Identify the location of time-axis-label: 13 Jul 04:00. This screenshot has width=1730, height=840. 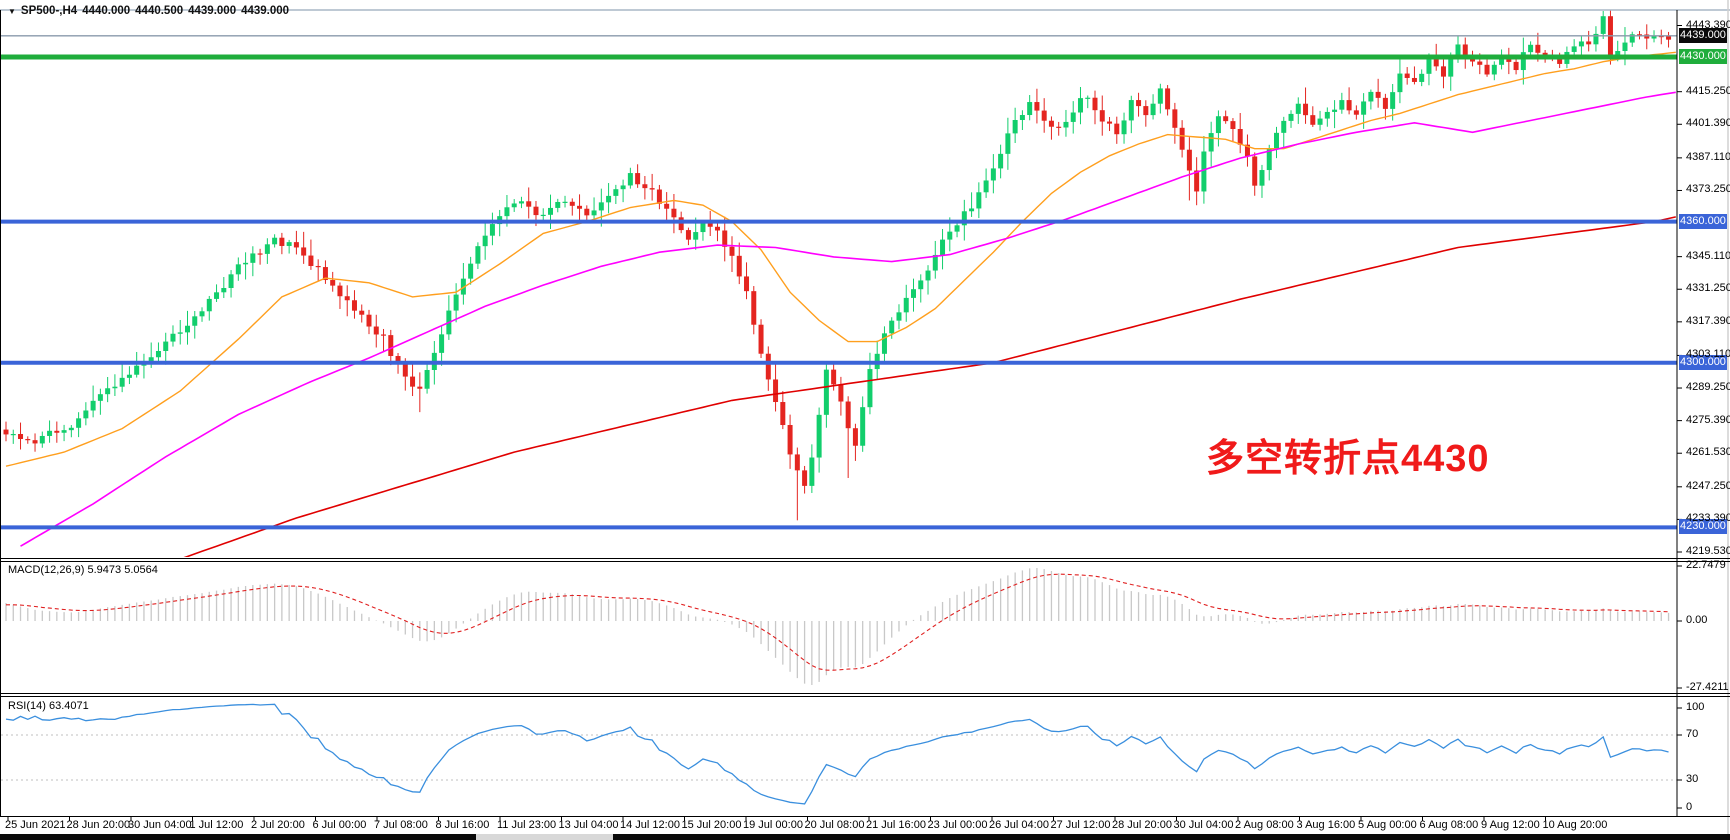
(588, 825).